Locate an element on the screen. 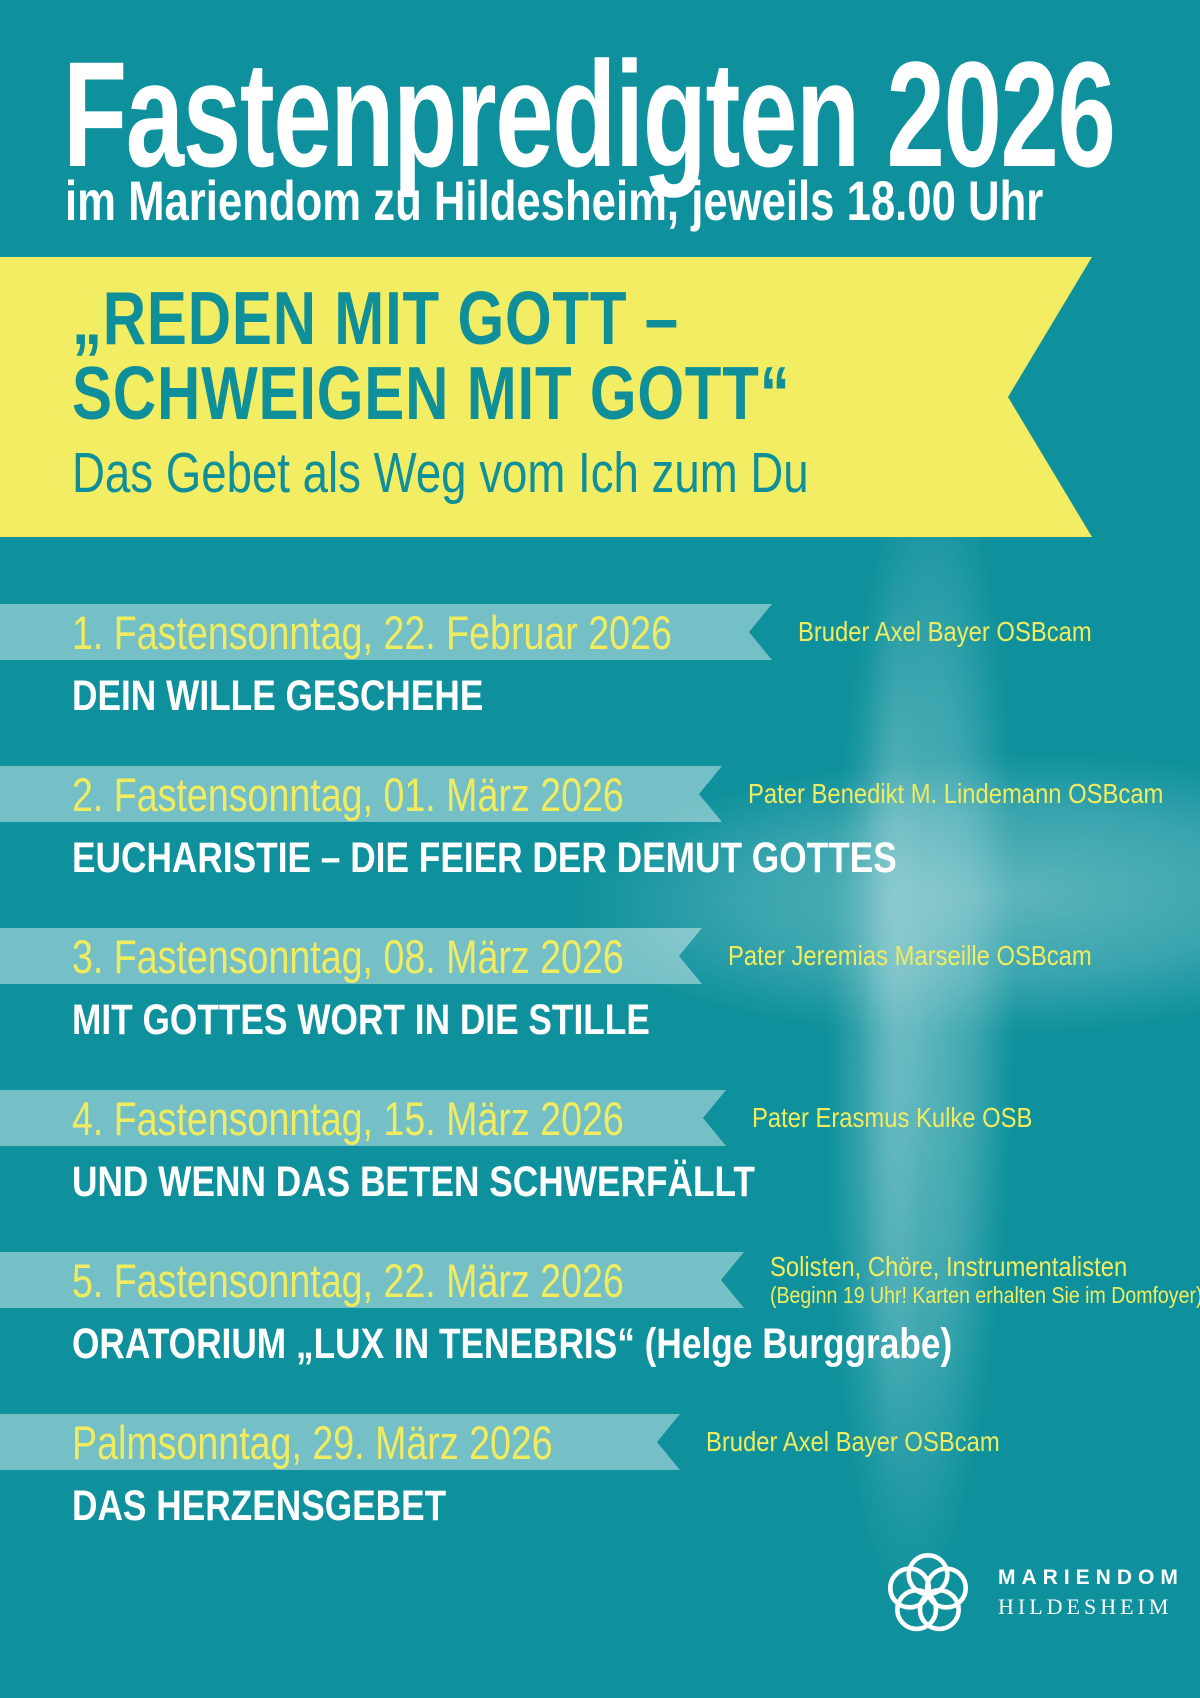 The image size is (1200, 1698). event-sermon-title: DAS HERZENSGEBET is located at coordinates (300, 1506).